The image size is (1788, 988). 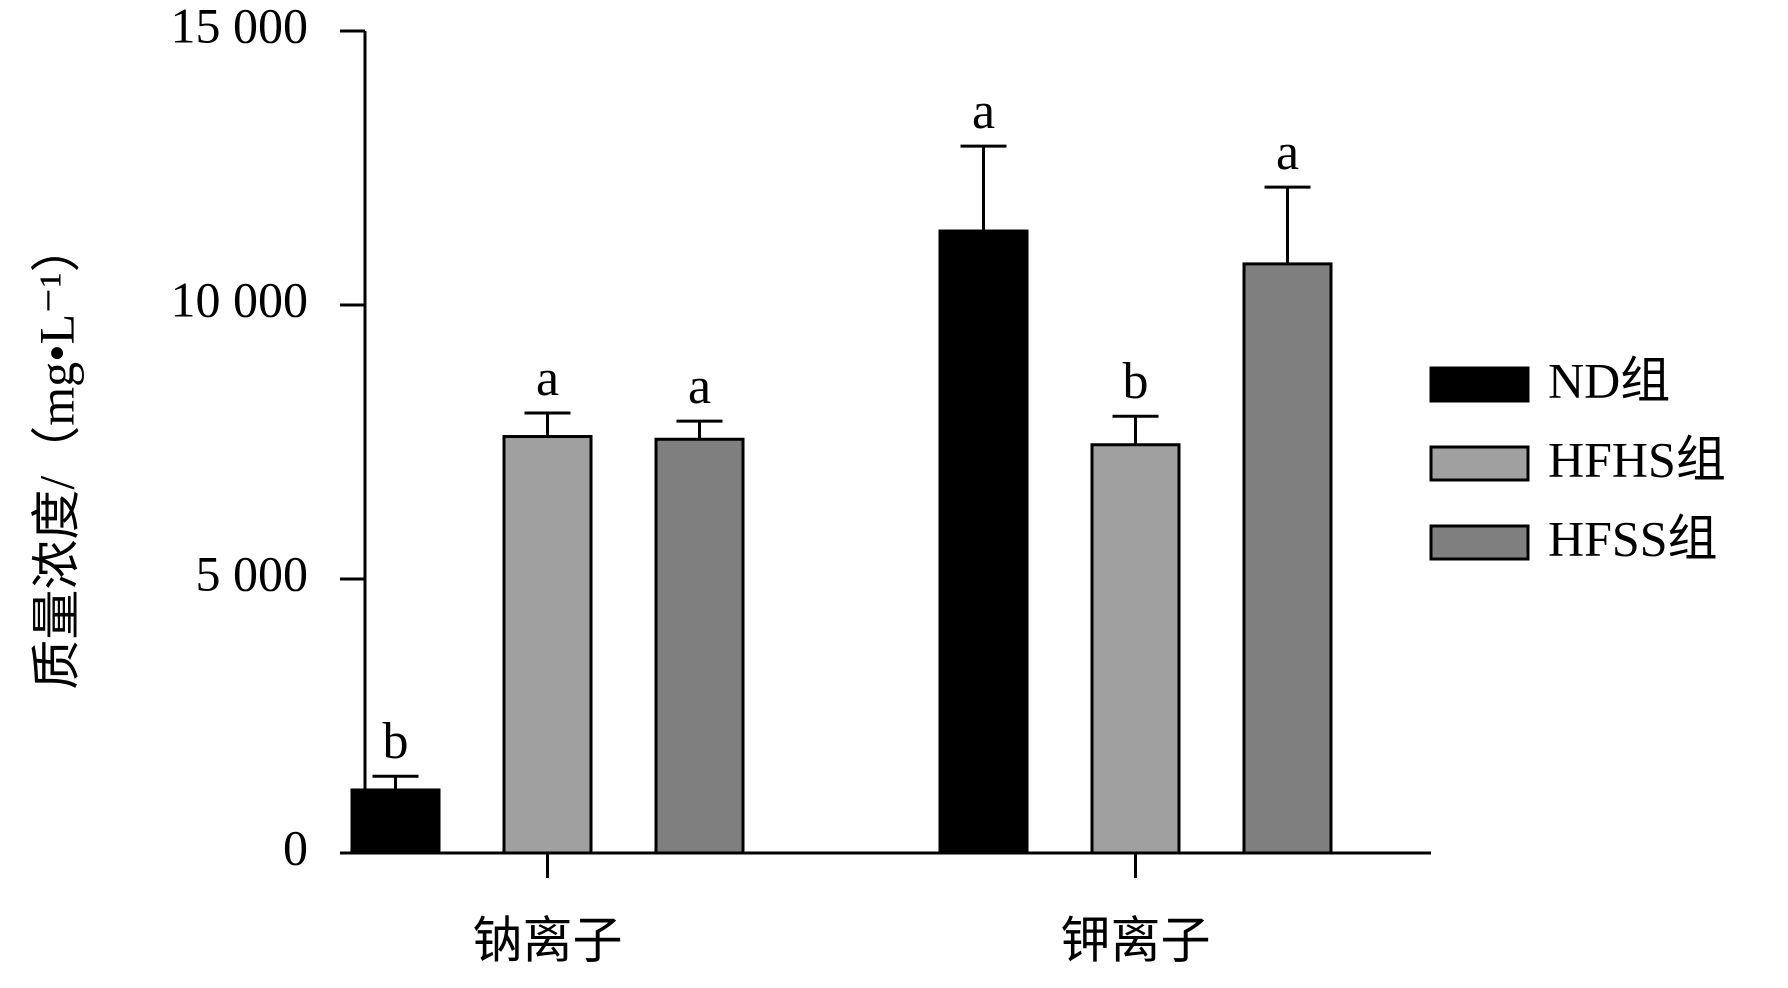 I want to click on y-tick-label: 10 000, so click(x=240, y=299).